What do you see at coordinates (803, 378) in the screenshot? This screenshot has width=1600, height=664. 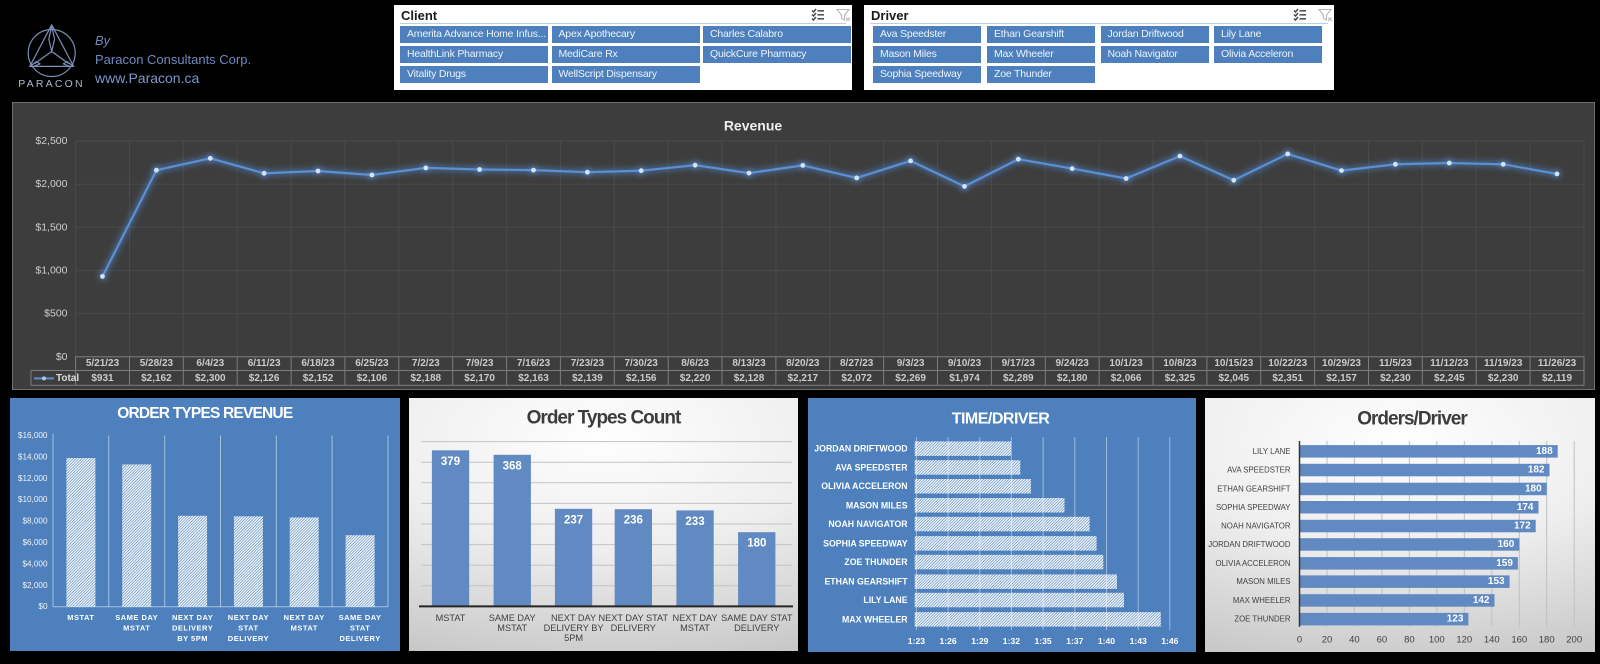 I see `svg-text: $2,217` at bounding box center [803, 378].